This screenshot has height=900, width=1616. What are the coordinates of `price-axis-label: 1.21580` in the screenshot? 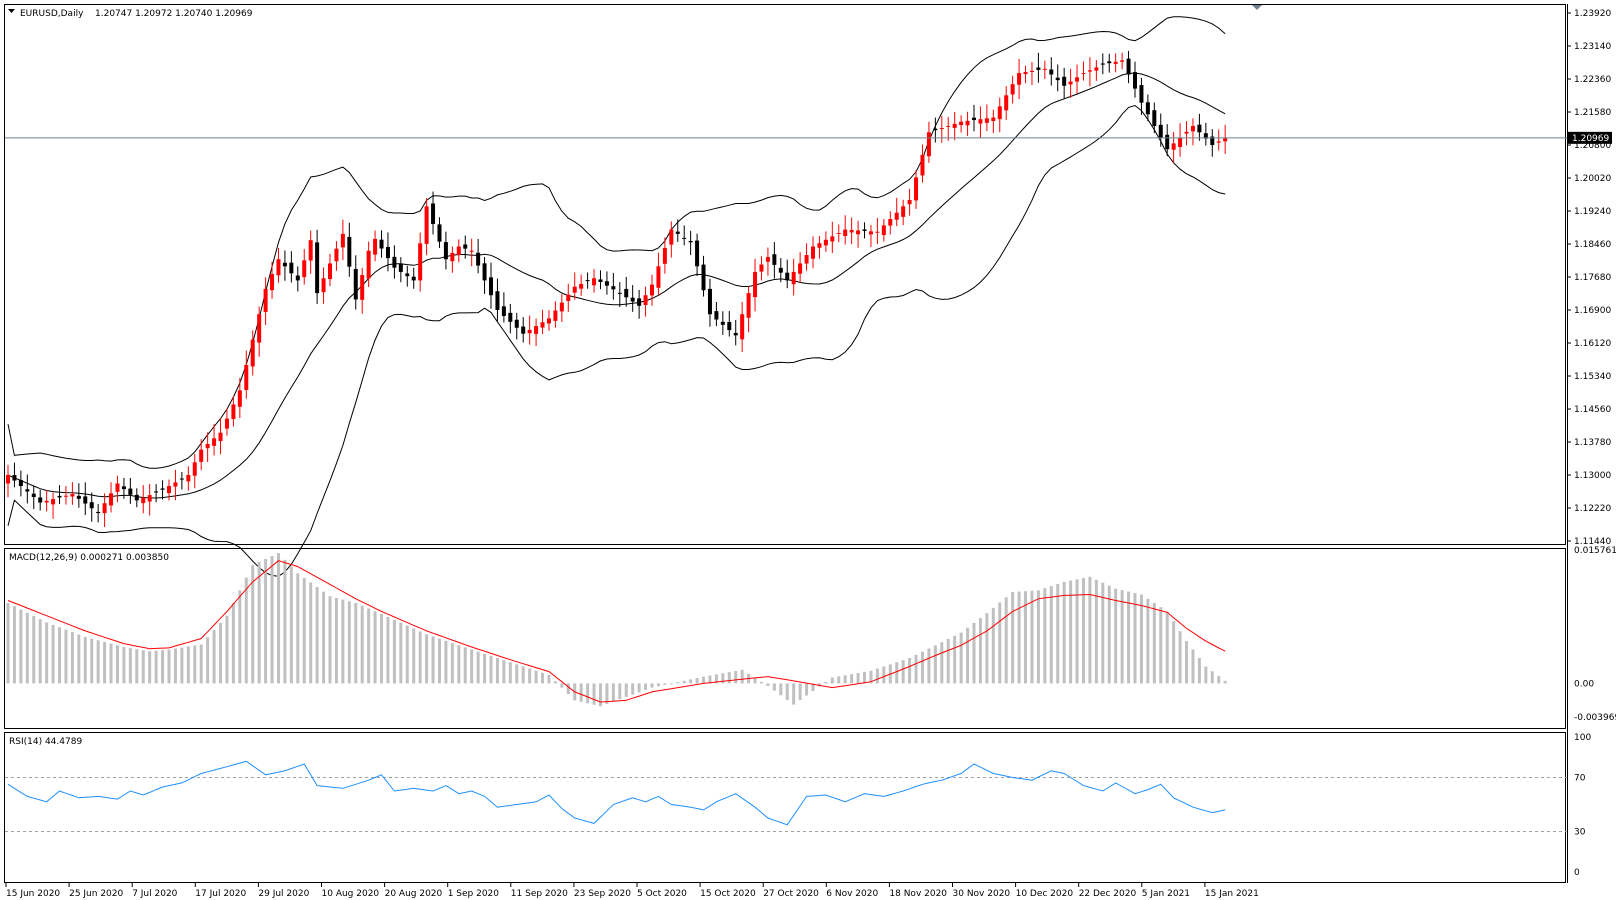 It's located at (1592, 113).